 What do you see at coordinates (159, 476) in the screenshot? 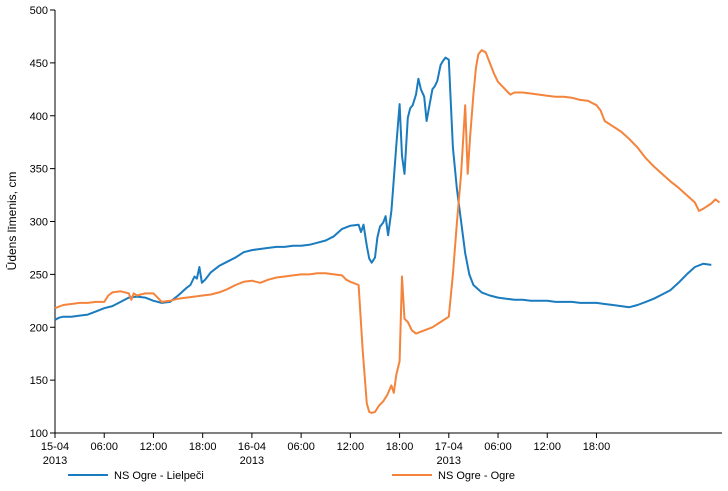
I see `legend-label: NS Ogre - Lielpeči` at bounding box center [159, 476].